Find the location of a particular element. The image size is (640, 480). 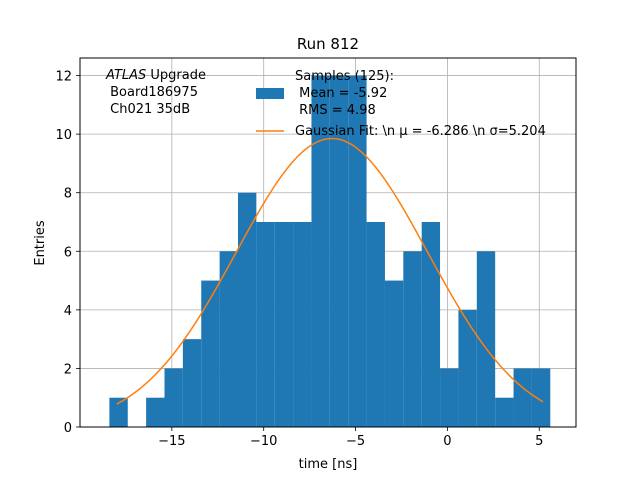

y-axis-ticks: 0 2 4 6 8 10 12 is located at coordinates (67, 253).